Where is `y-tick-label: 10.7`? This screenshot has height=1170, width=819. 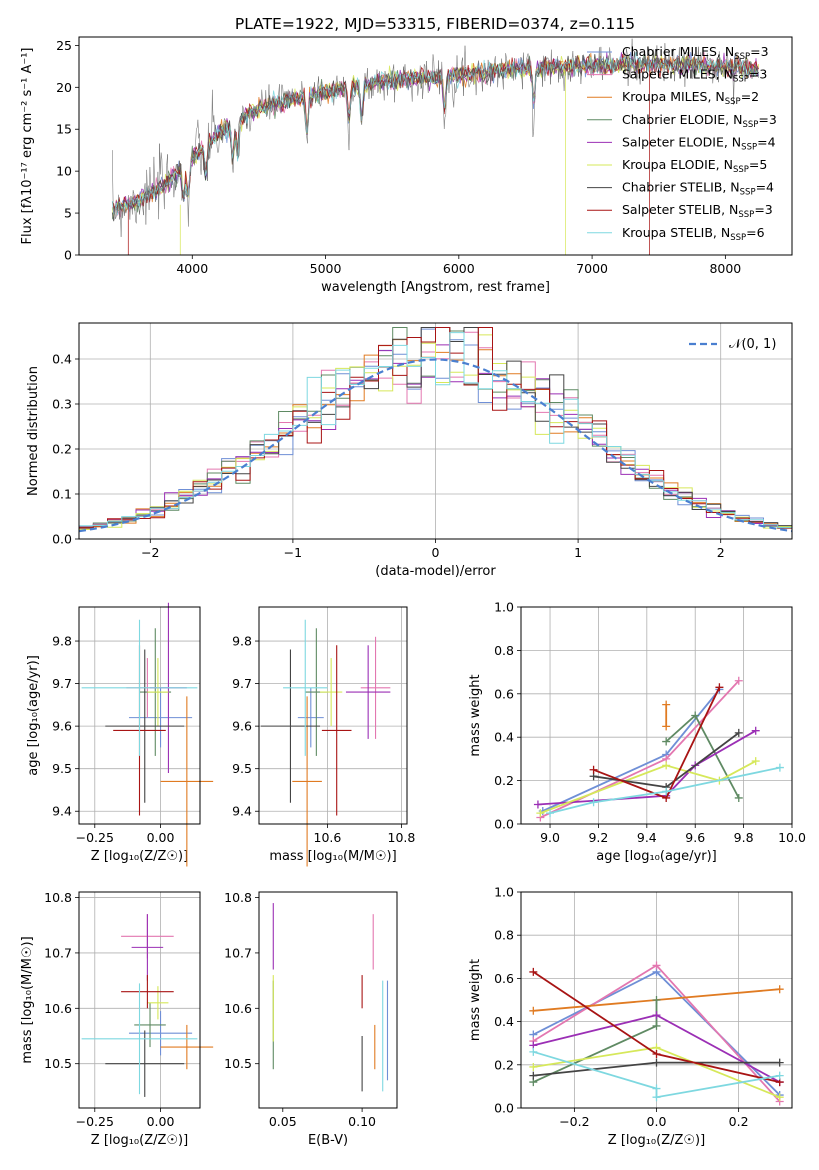 y-tick-label: 10.7 is located at coordinates (238, 952).